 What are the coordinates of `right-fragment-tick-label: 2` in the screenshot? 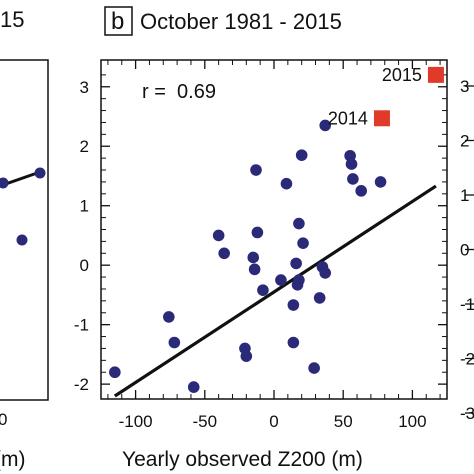 It's located at (464, 141).